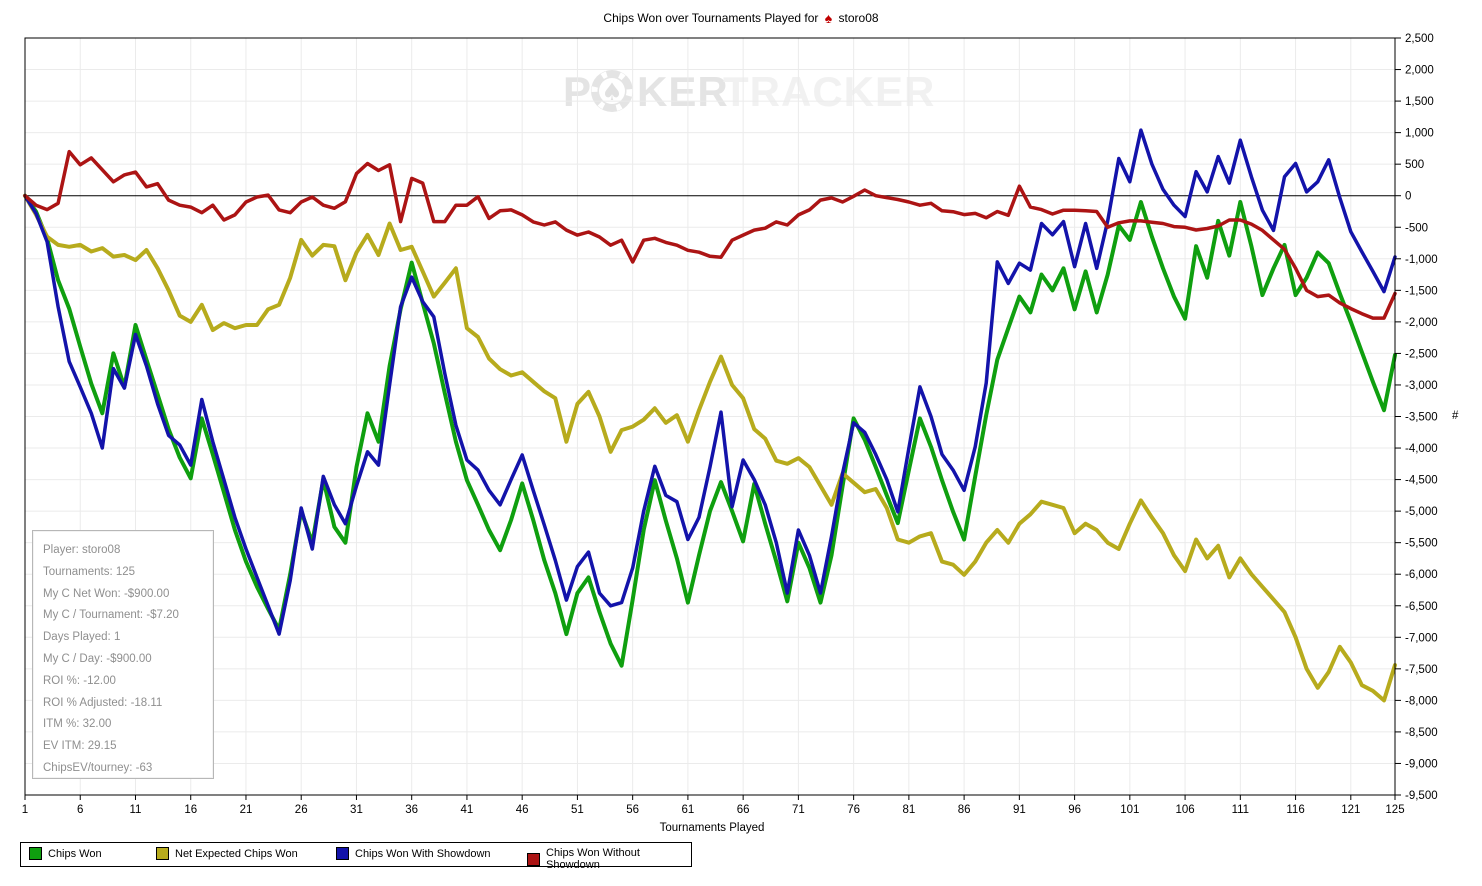  What do you see at coordinates (1129, 810) in the screenshot?
I see `svg-text: 101` at bounding box center [1129, 810].